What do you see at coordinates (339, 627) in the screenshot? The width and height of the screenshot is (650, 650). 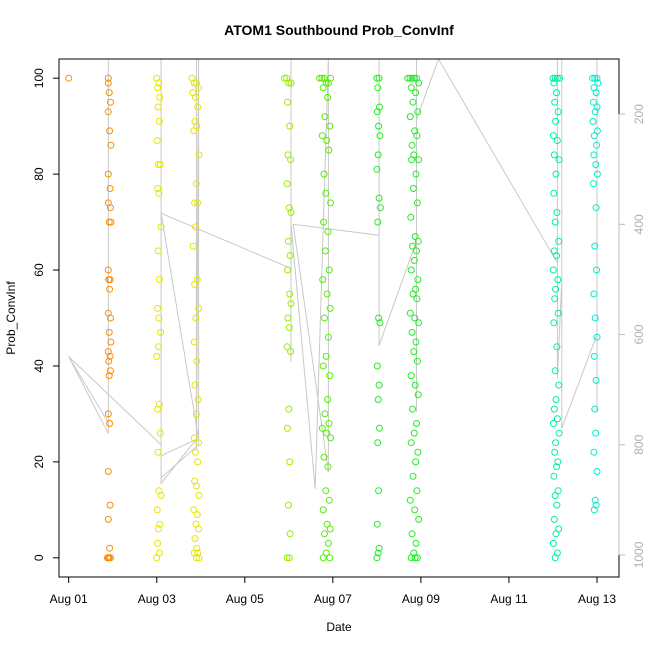 I see `x-axis-label: Date` at bounding box center [339, 627].